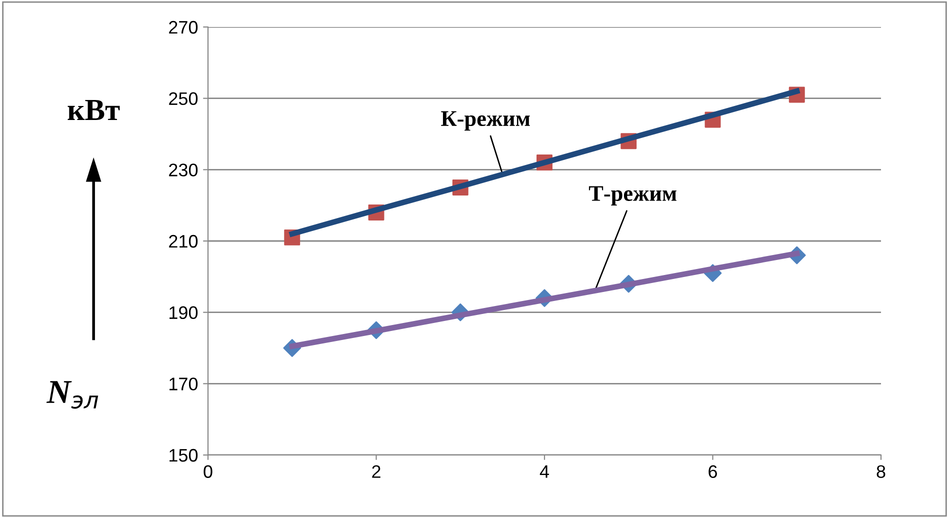  I want to click on x-tick-label: 0, so click(208, 471).